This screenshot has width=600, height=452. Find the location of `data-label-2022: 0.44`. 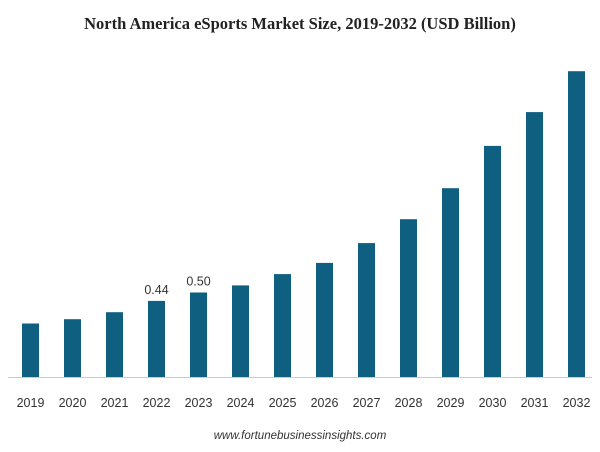

data-label-2022: 0.44 is located at coordinates (156, 290).